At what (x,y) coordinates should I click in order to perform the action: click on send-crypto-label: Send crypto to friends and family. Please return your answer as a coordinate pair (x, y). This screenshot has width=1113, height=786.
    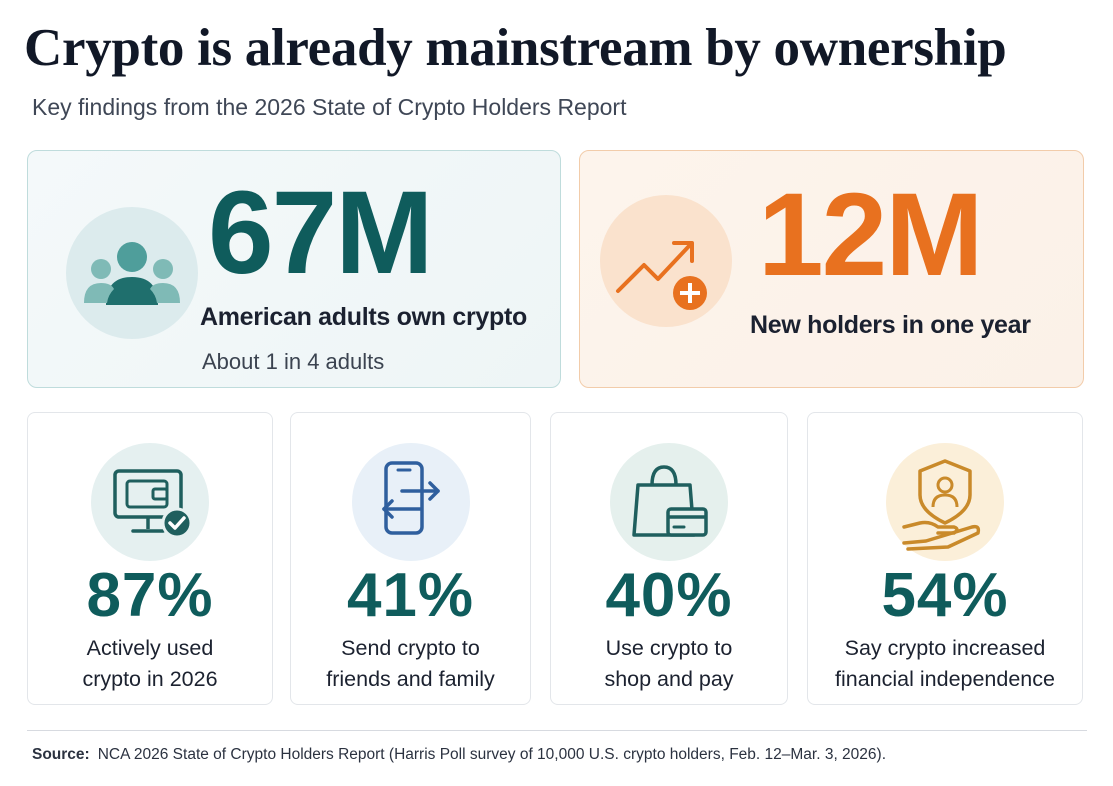
    Looking at the image, I should click on (410, 663).